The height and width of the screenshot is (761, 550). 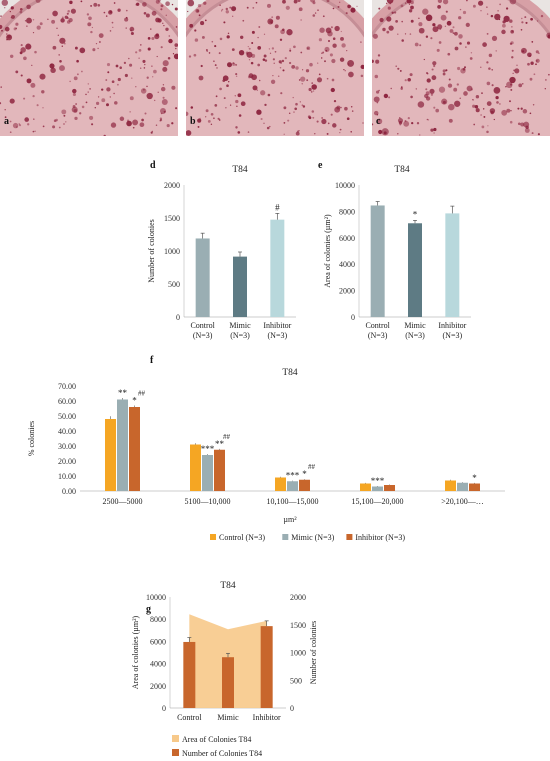 I want to click on y-tick-label: 10.00, so click(x=67, y=476).